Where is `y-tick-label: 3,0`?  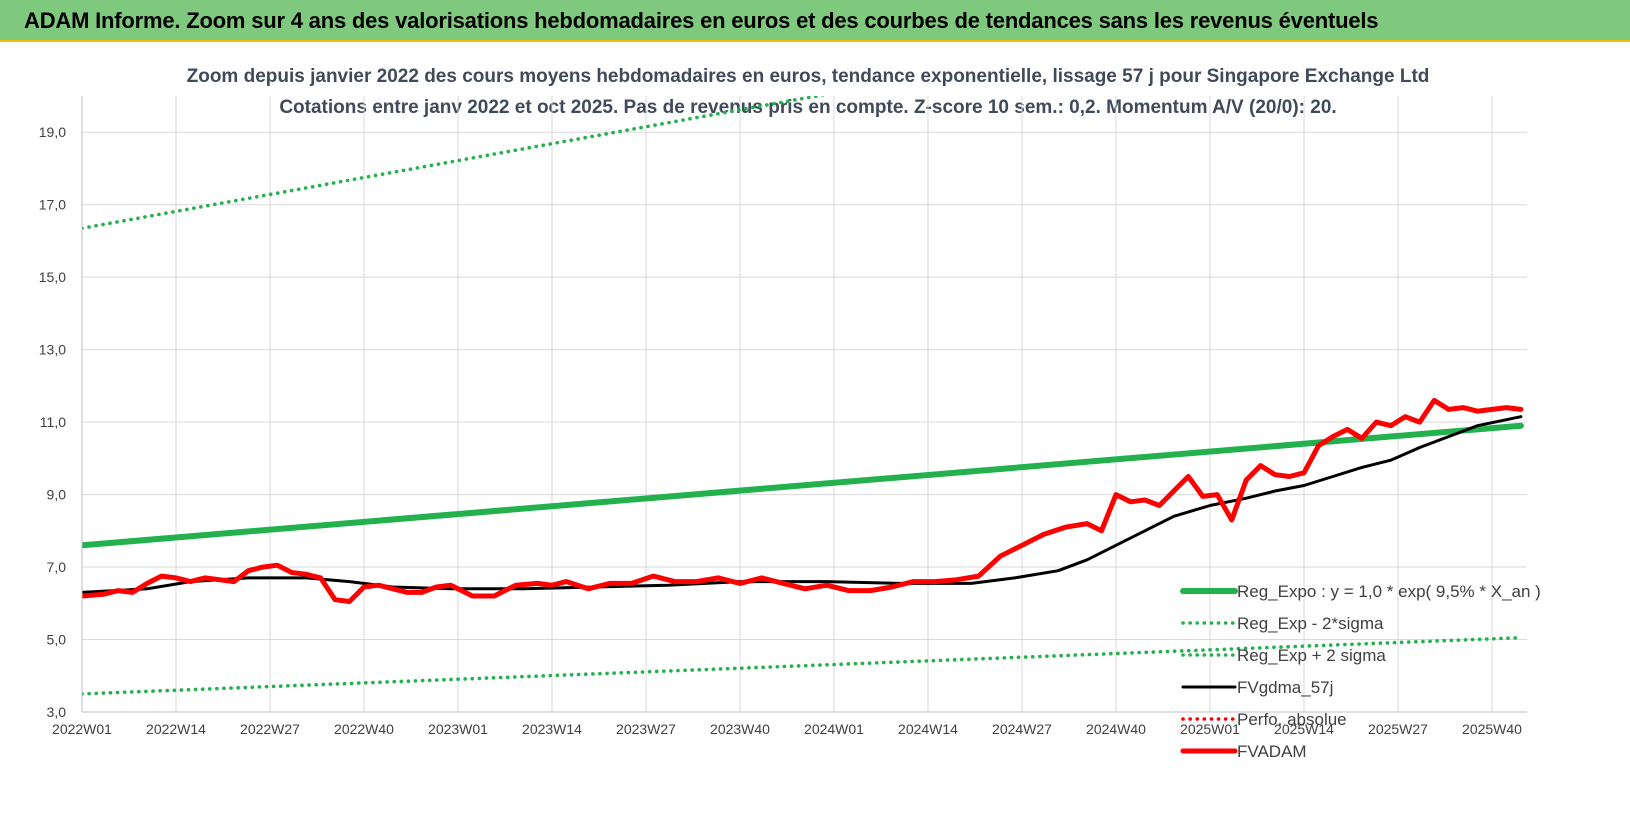 y-tick-label: 3,0 is located at coordinates (57, 712).